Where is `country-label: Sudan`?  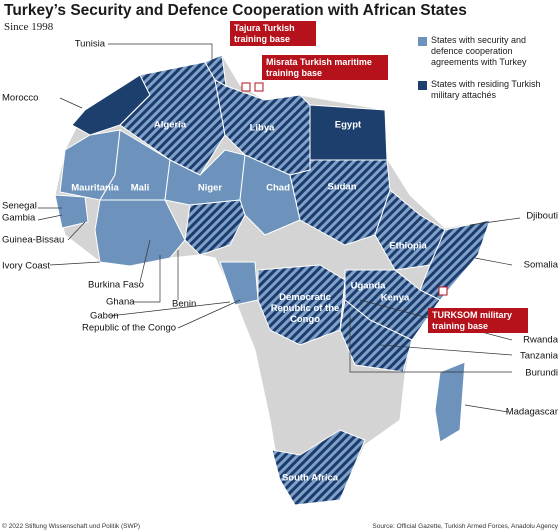 country-label: Sudan is located at coordinates (341, 187).